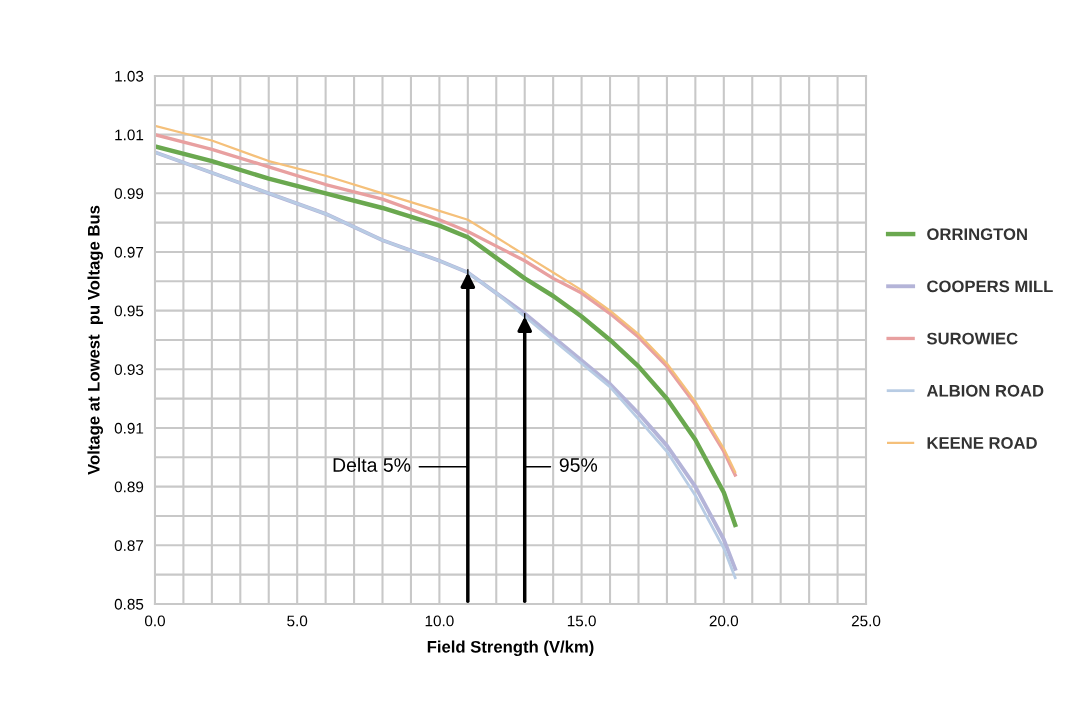  Describe the element at coordinates (129, 604) in the screenshot. I see `y-tick-label: 0.85` at that location.